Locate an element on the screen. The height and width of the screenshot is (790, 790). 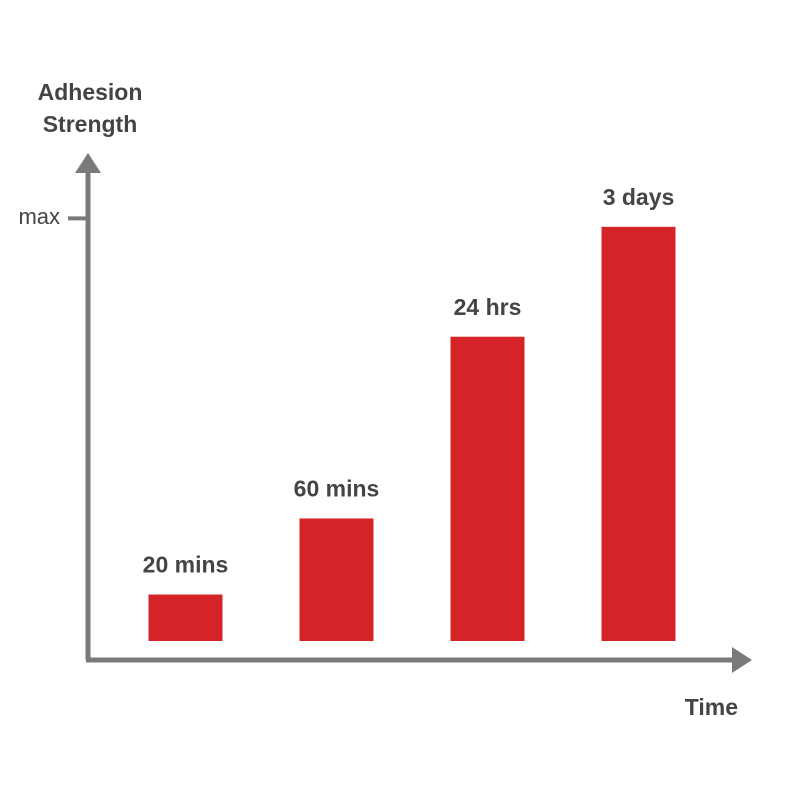
bar-label: 24 hrs is located at coordinates (488, 307).